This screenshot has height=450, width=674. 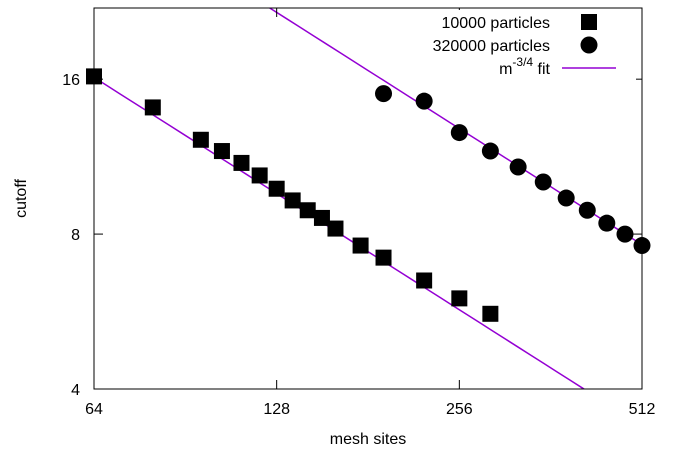 I want to click on x-tick-label: 512, so click(x=642, y=409).